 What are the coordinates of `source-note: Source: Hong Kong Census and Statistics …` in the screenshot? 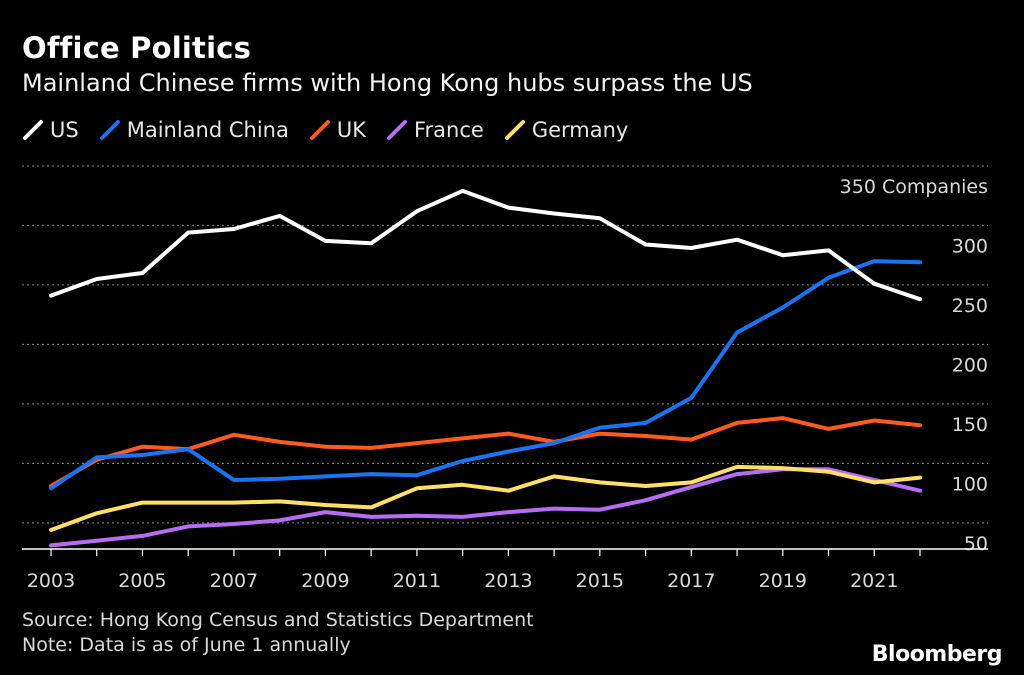 It's located at (278, 620).